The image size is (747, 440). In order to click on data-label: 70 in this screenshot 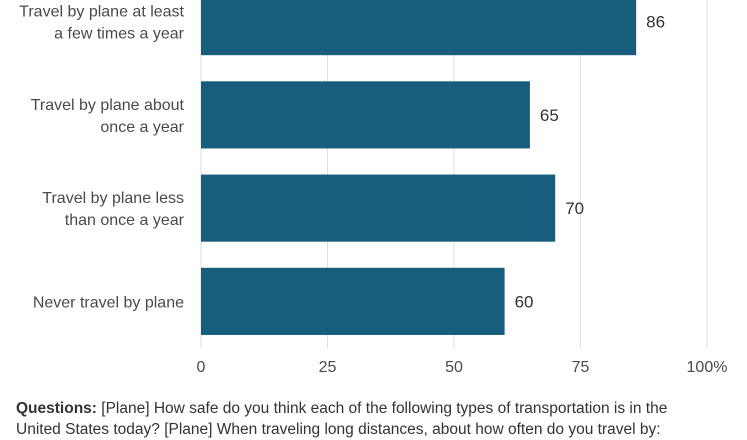, I will do `click(574, 208)`.